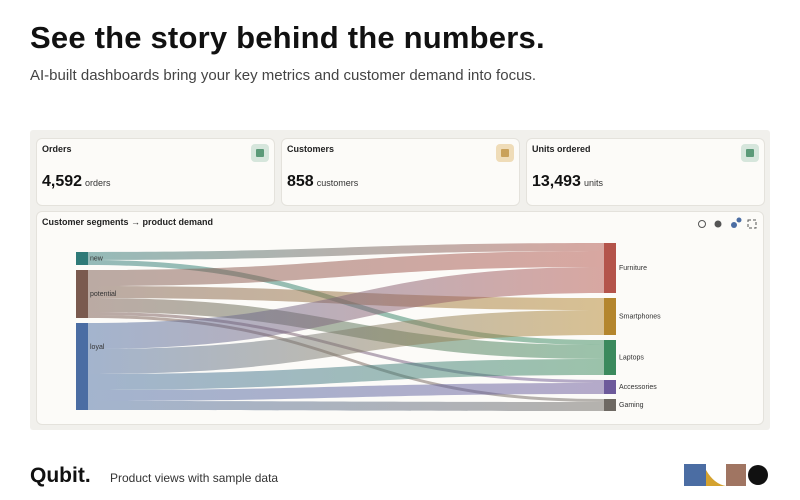  Describe the element at coordinates (62, 181) in the screenshot. I see `metric-number: 4,592` at that location.